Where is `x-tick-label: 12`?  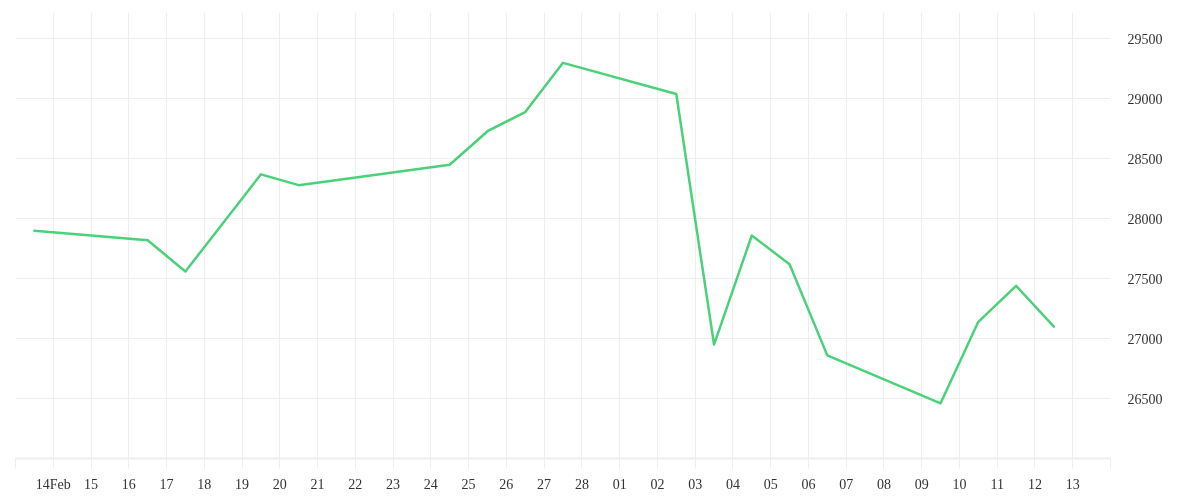
x-tick-label: 12 is located at coordinates (1034, 484).